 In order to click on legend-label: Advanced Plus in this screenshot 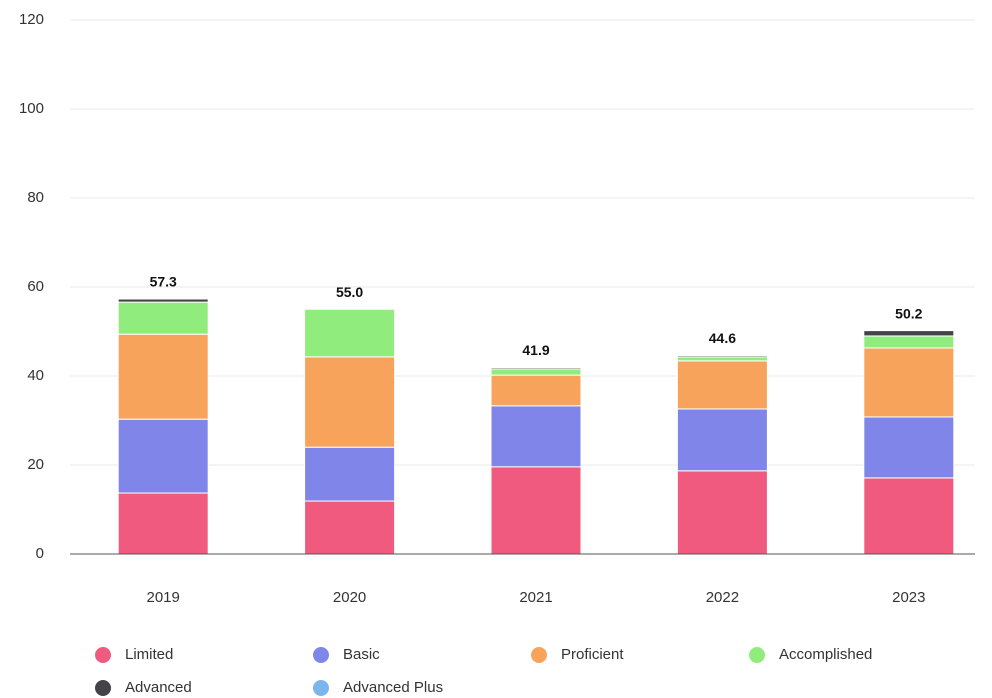, I will do `click(393, 687)`.